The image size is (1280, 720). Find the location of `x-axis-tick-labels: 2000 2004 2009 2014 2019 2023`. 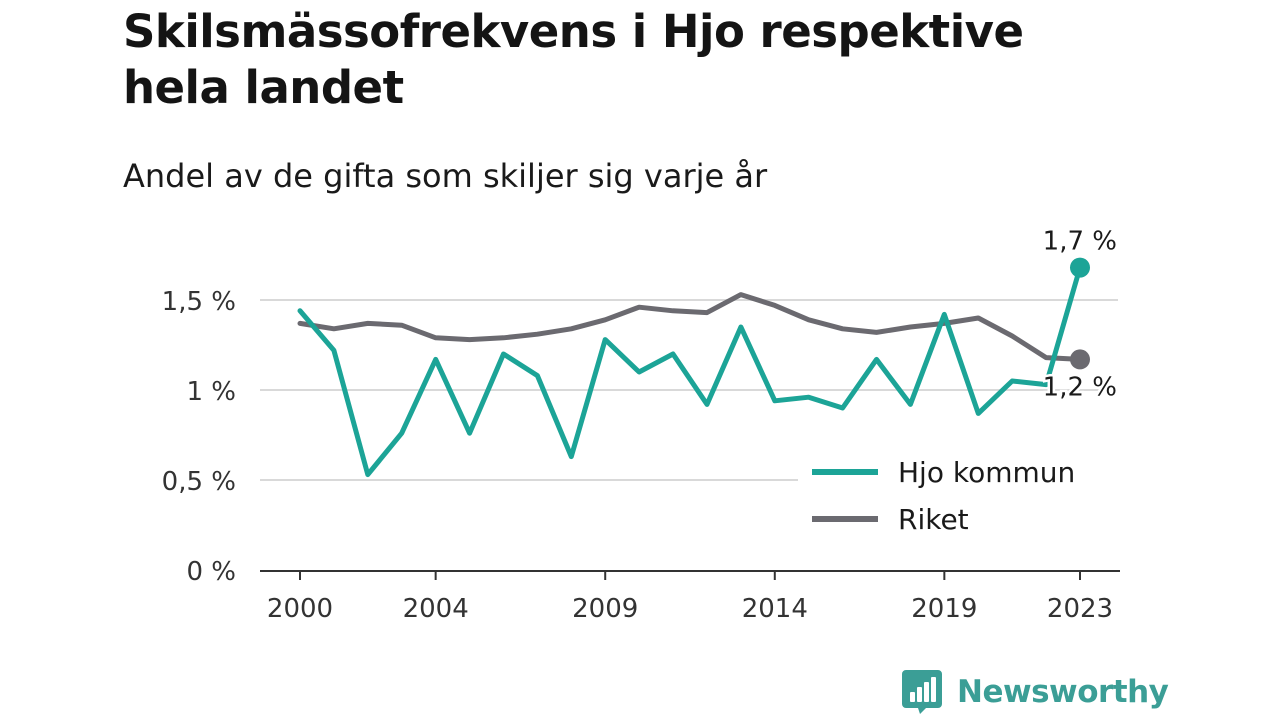

x-axis-tick-labels: 2000 2004 2009 2014 2019 2023 is located at coordinates (690, 609).